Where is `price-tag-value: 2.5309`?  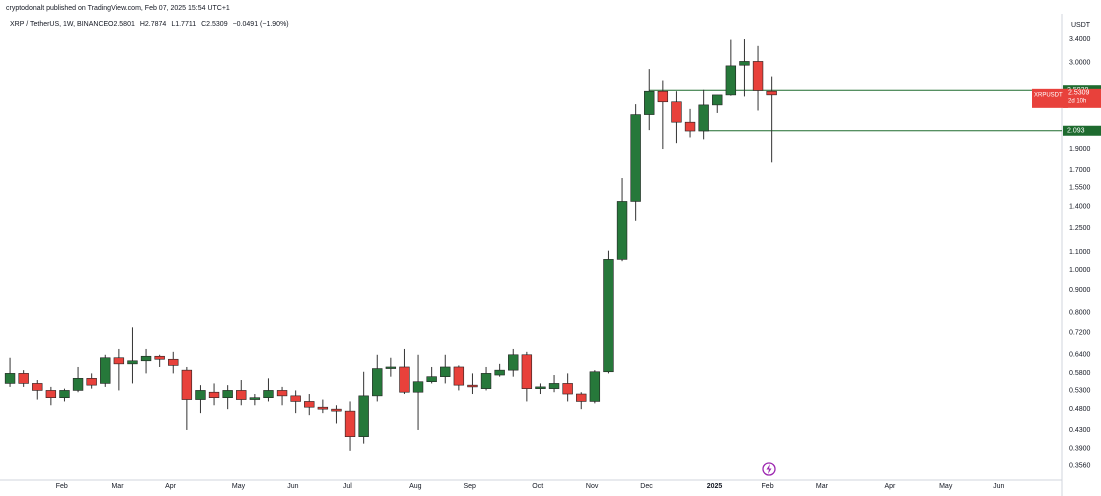
price-tag-value: 2.5309 is located at coordinates (1079, 93).